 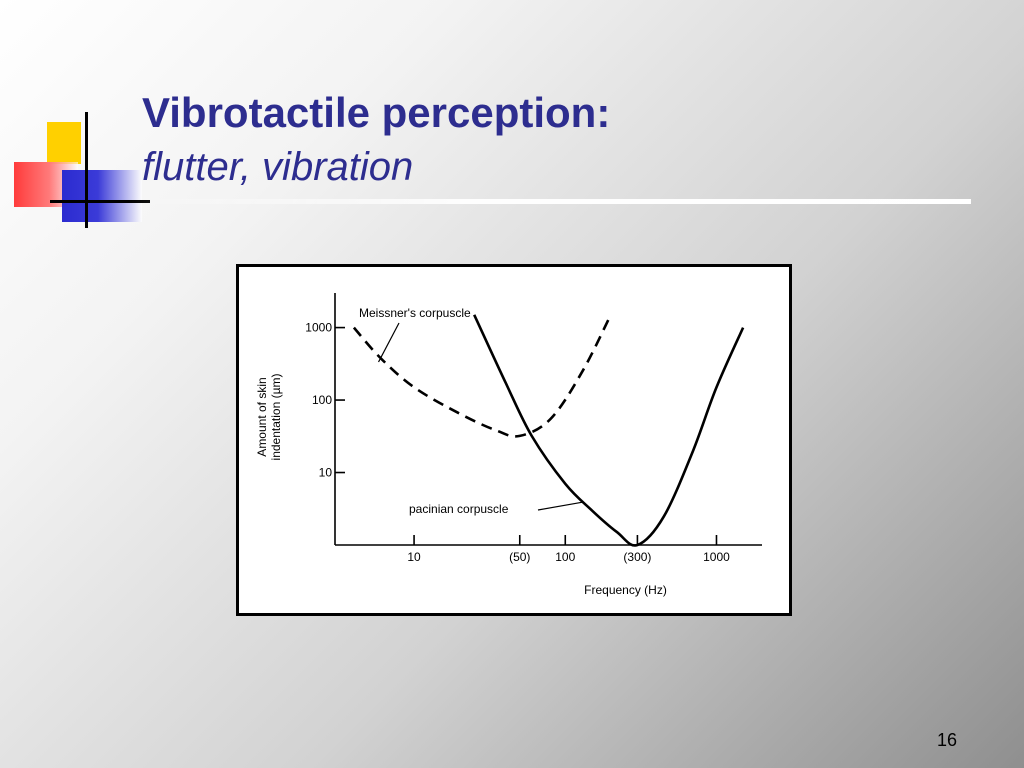 What do you see at coordinates (519, 557) in the screenshot?
I see `x-tick-label: (50)` at bounding box center [519, 557].